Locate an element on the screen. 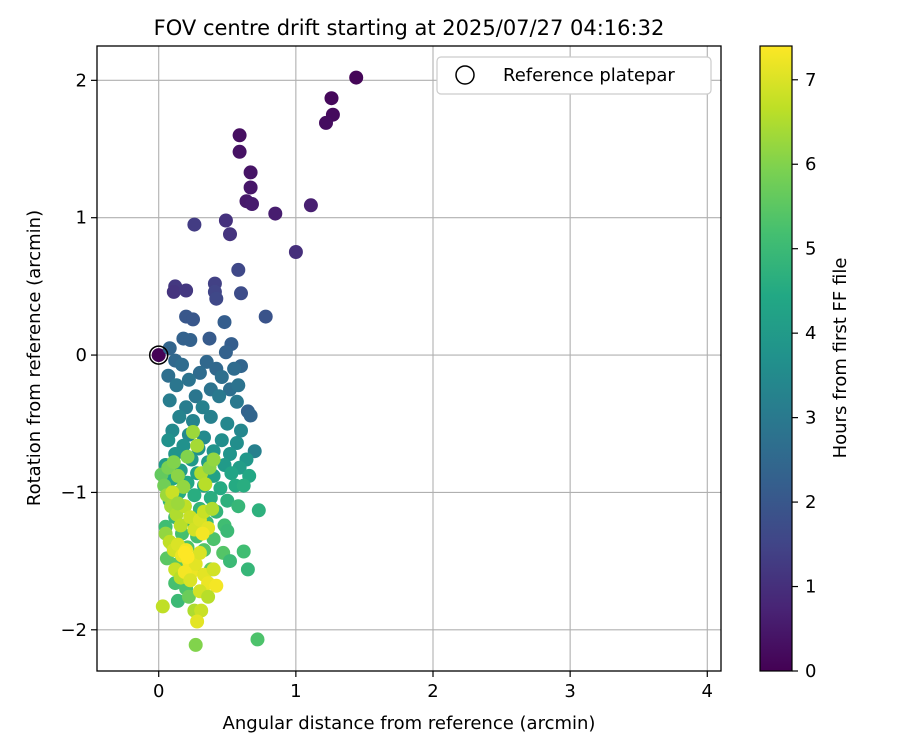 This screenshot has height=750, width=900. legend-entry-reference-platepar: Reference platepar is located at coordinates (589, 75).